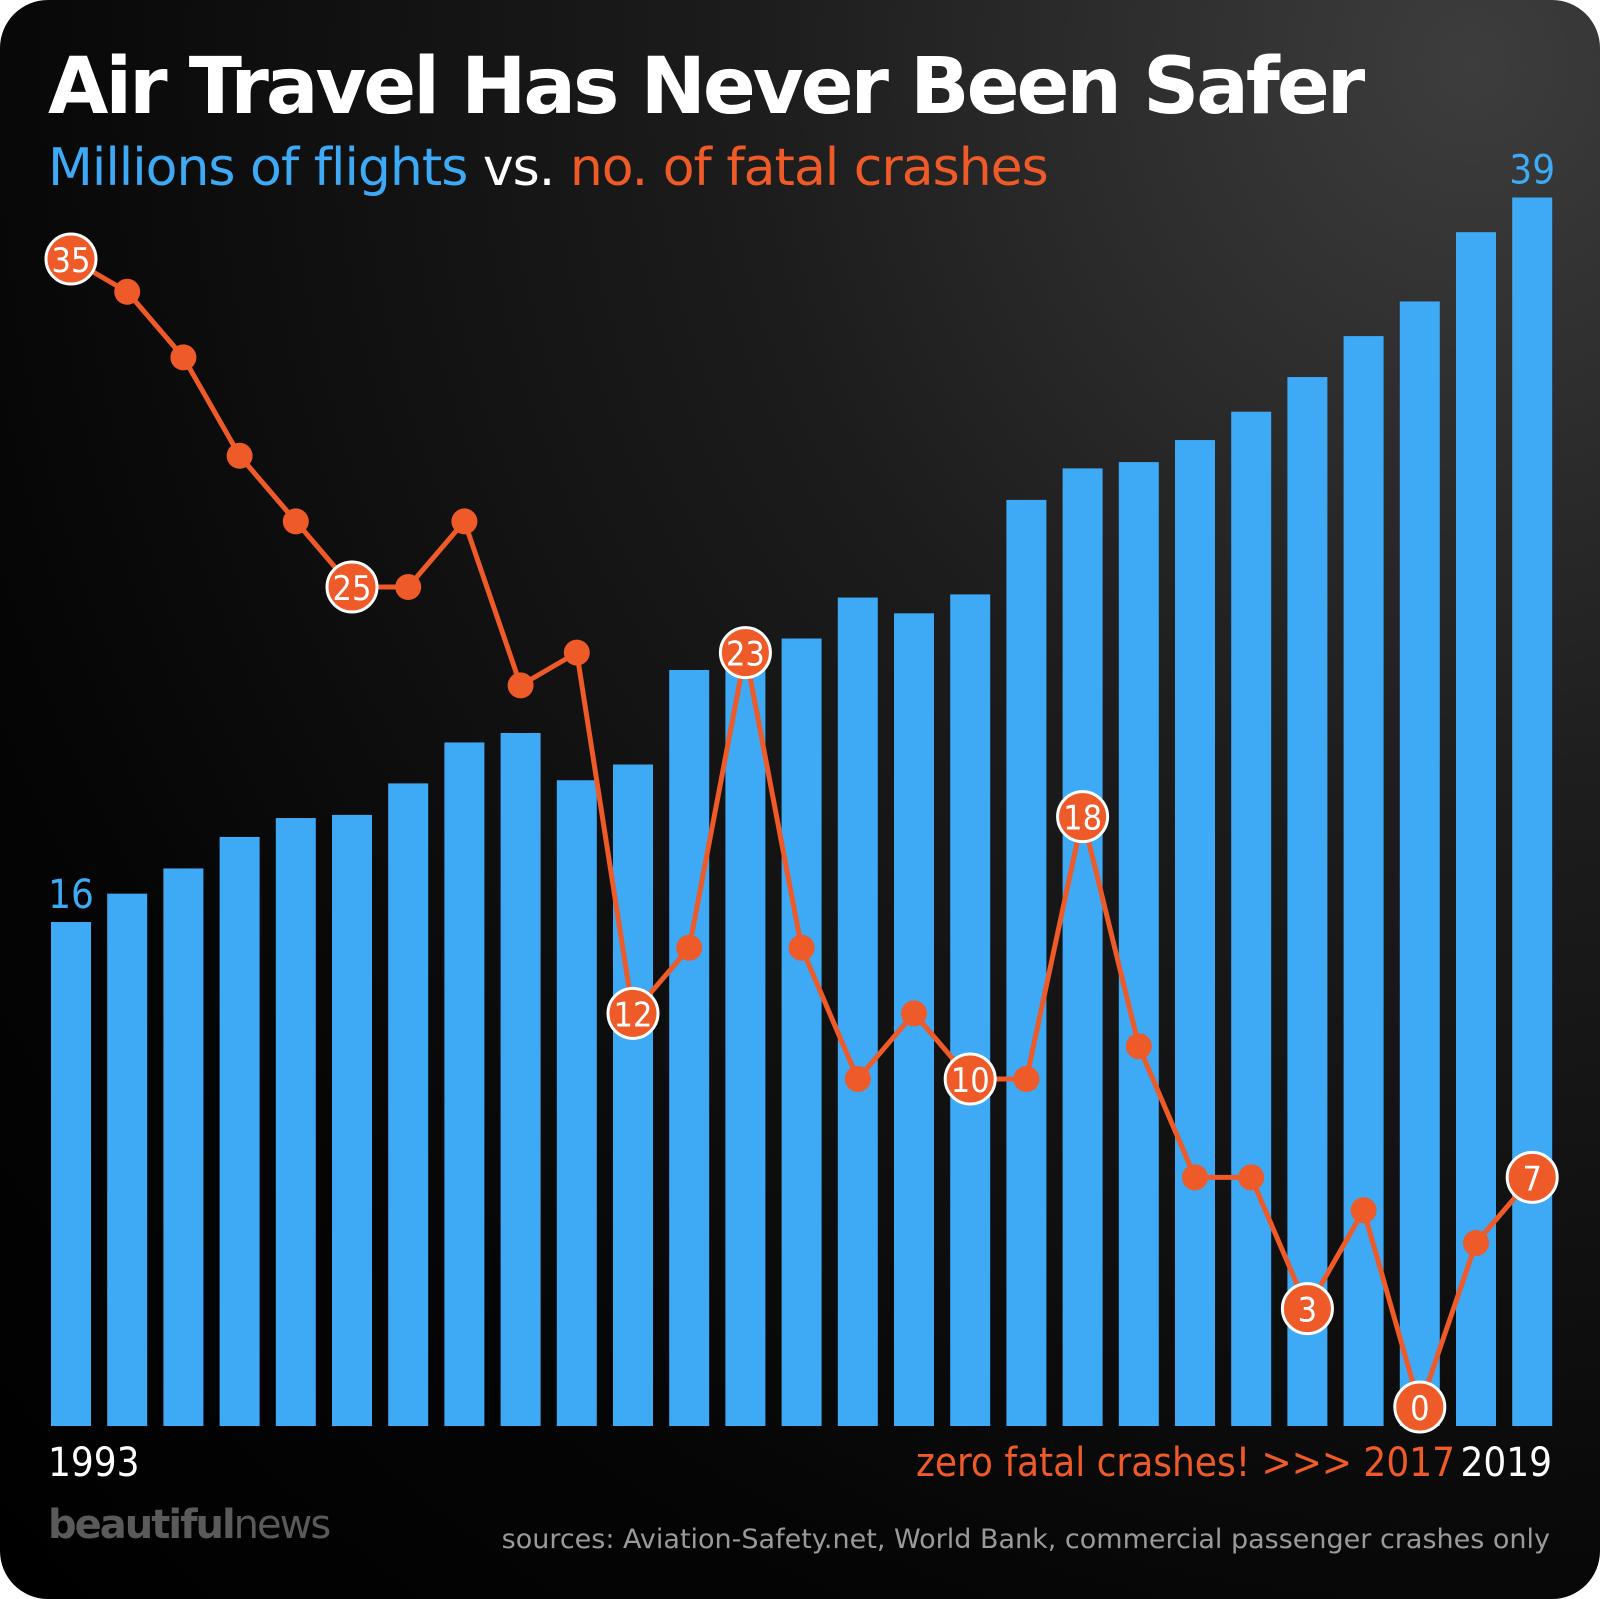 This screenshot has height=1599, width=1600. What do you see at coordinates (857, 1011) in the screenshot?
I see `flights-bar-2007` at bounding box center [857, 1011].